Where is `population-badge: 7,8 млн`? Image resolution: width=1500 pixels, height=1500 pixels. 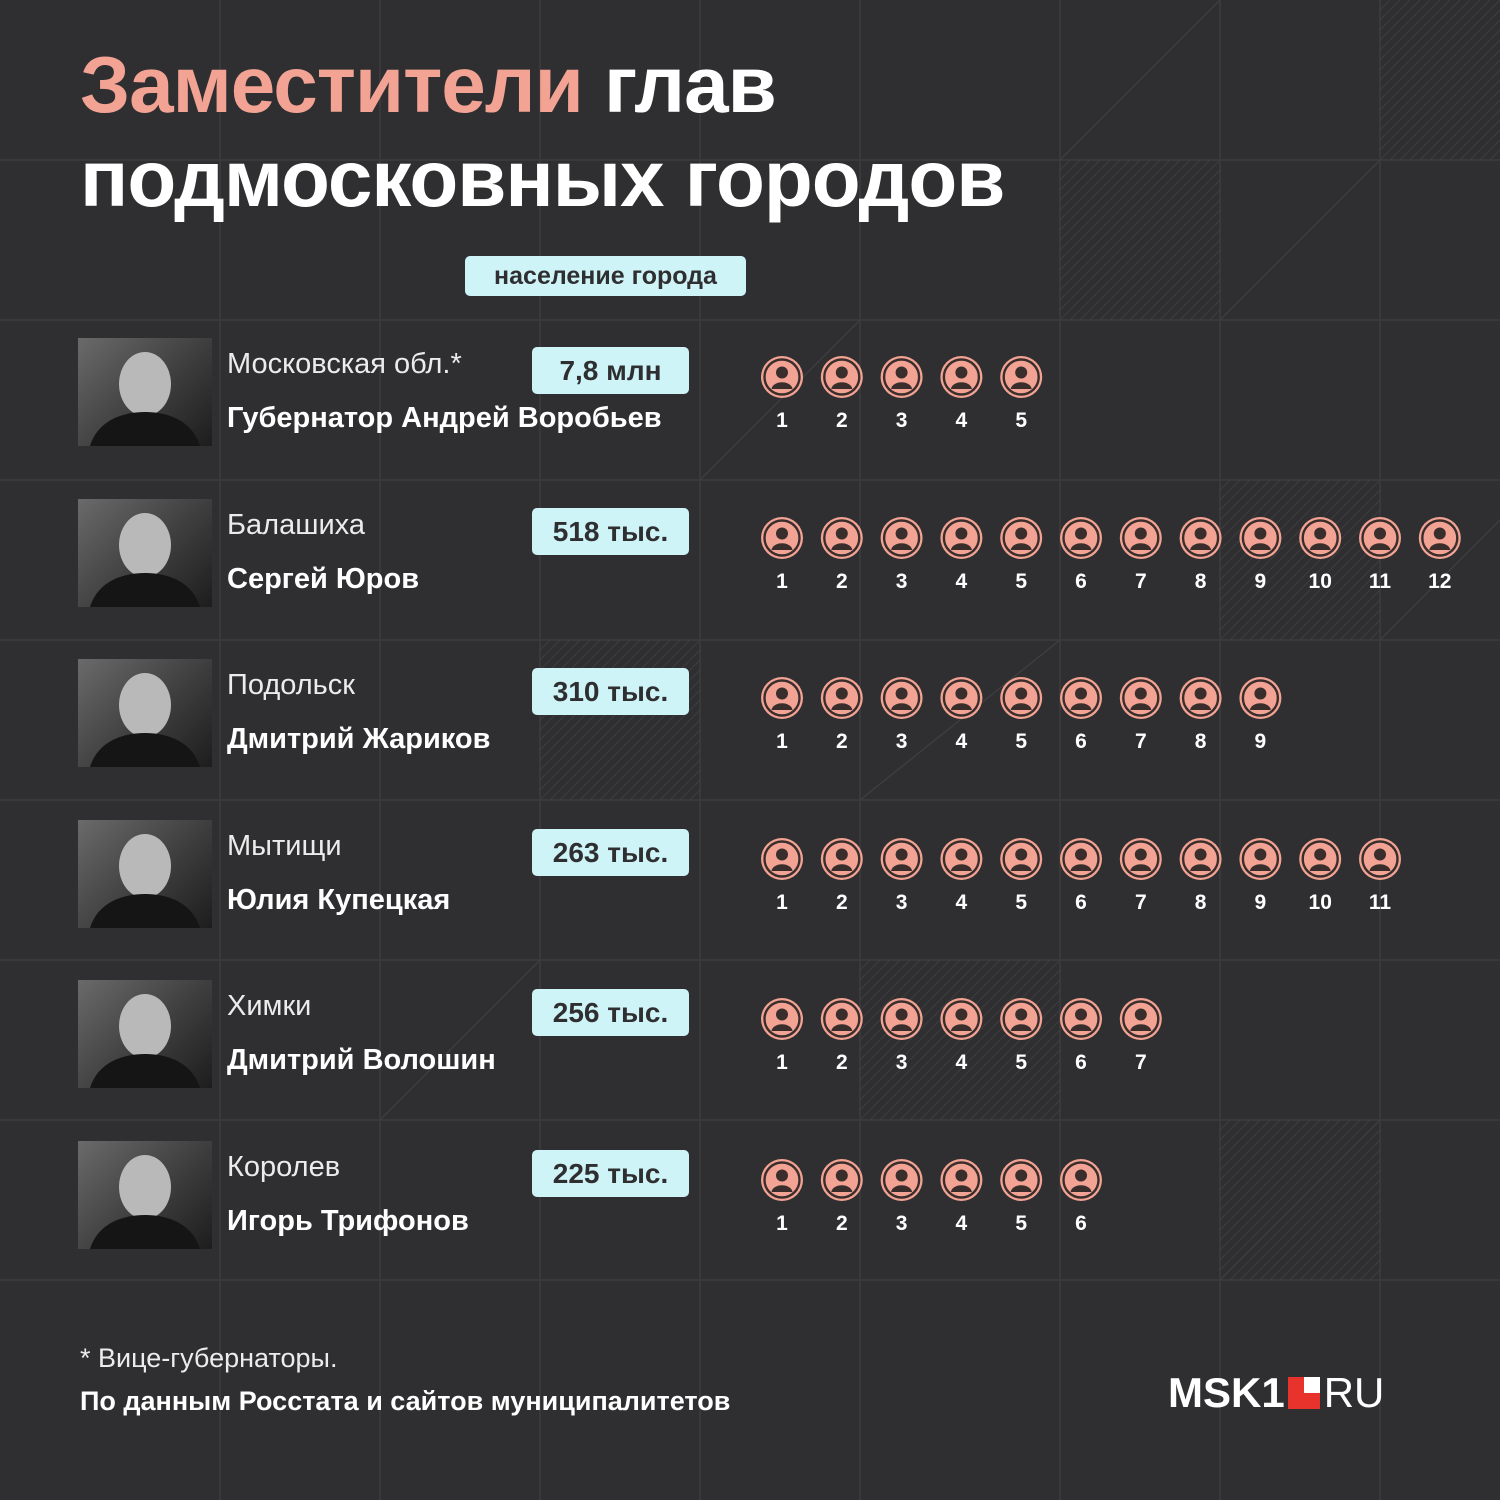
population-badge: 7,8 млн is located at coordinates (610, 370).